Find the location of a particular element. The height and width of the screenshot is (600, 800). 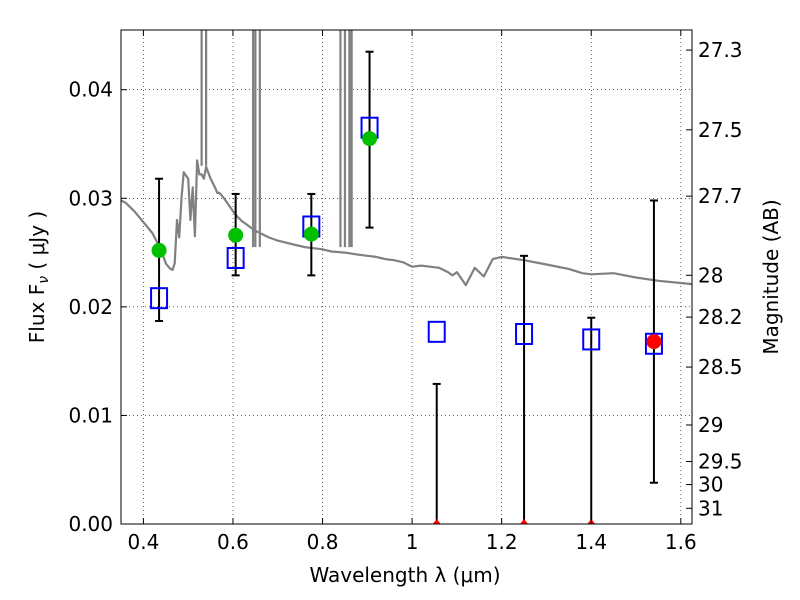

x-axis-label: Wavelength λ (μm) is located at coordinates (404, 575).